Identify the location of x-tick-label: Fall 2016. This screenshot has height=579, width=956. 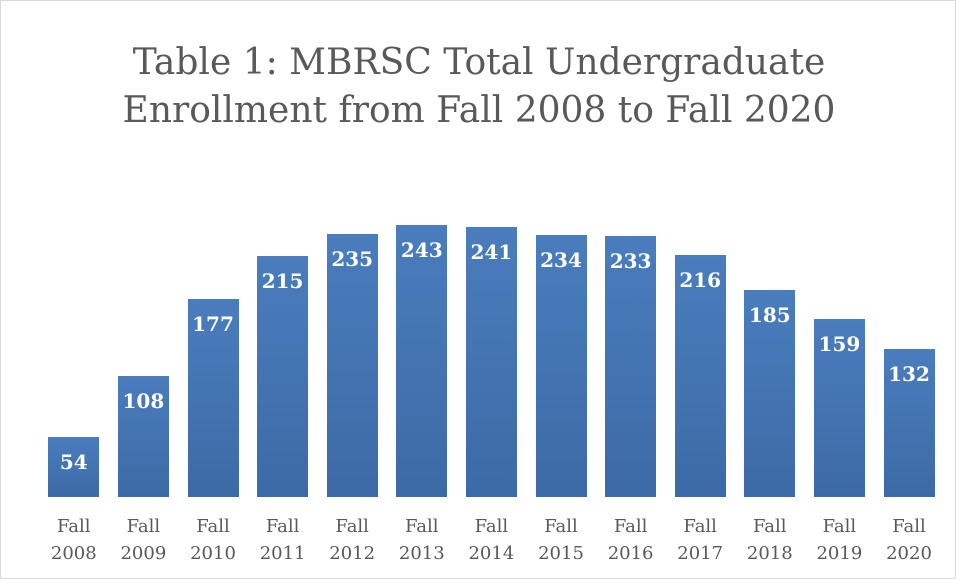
(630, 540).